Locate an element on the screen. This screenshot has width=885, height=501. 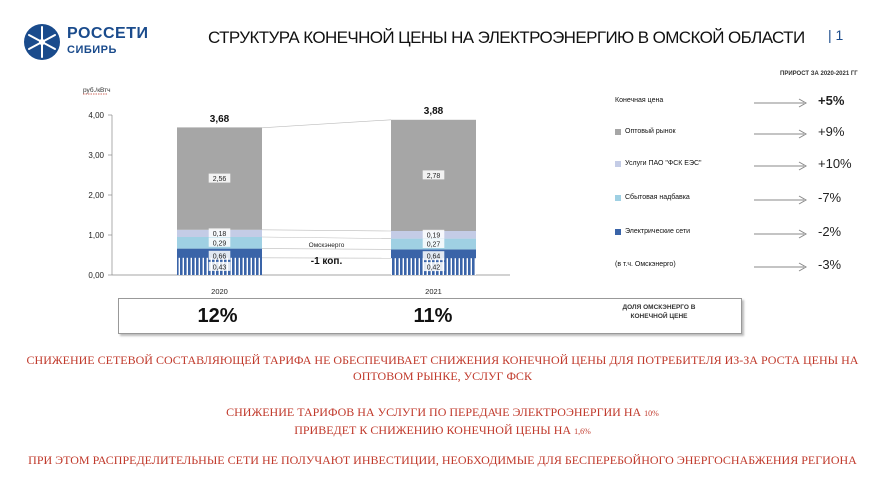
legend-label: (в т.ч. Омскэнерго) is located at coordinates (645, 264).